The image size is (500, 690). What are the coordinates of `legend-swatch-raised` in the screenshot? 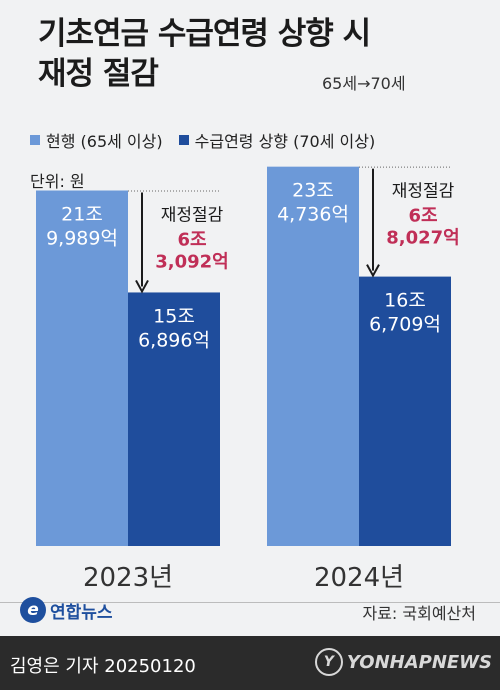 It's located at (183, 140).